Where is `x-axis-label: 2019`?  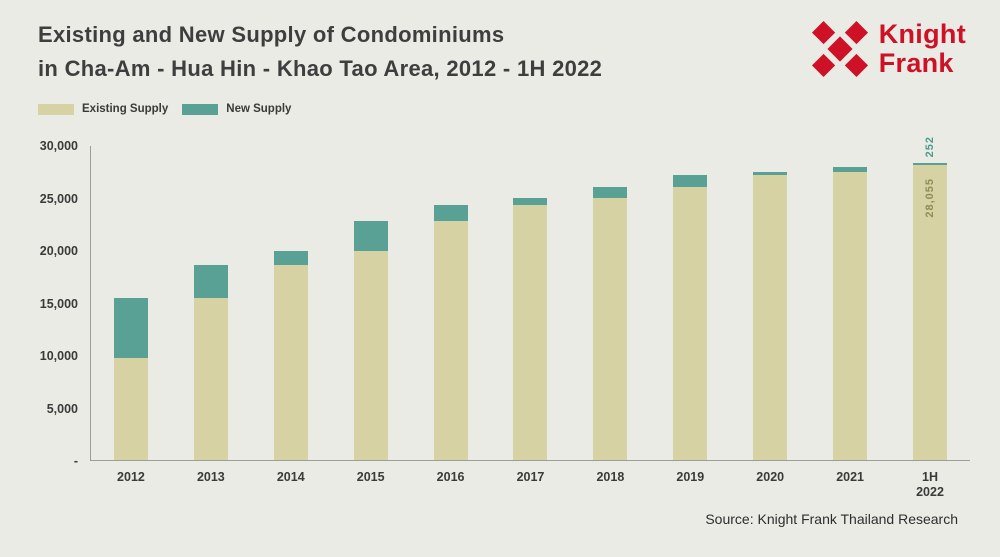
x-axis-label: 2019 is located at coordinates (690, 477).